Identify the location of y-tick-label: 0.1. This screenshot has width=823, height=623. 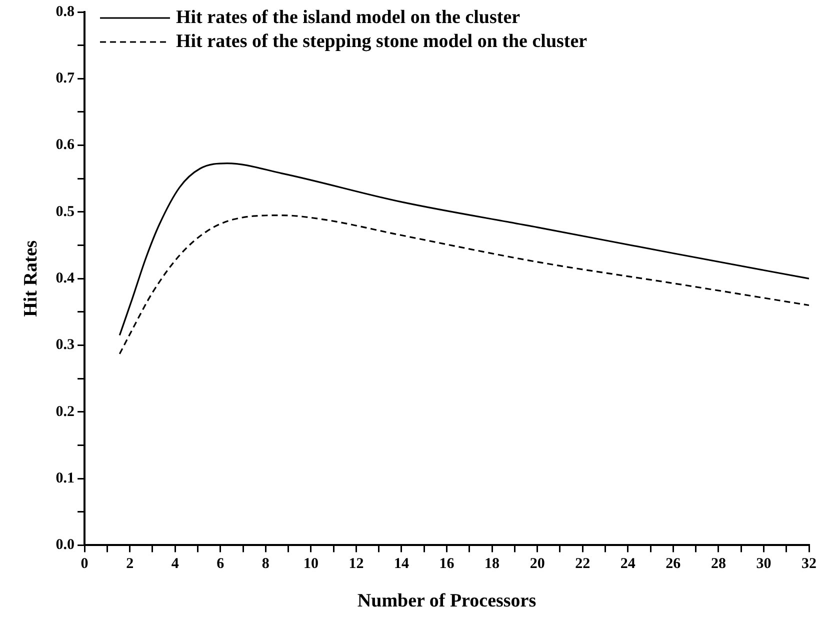
(65, 478).